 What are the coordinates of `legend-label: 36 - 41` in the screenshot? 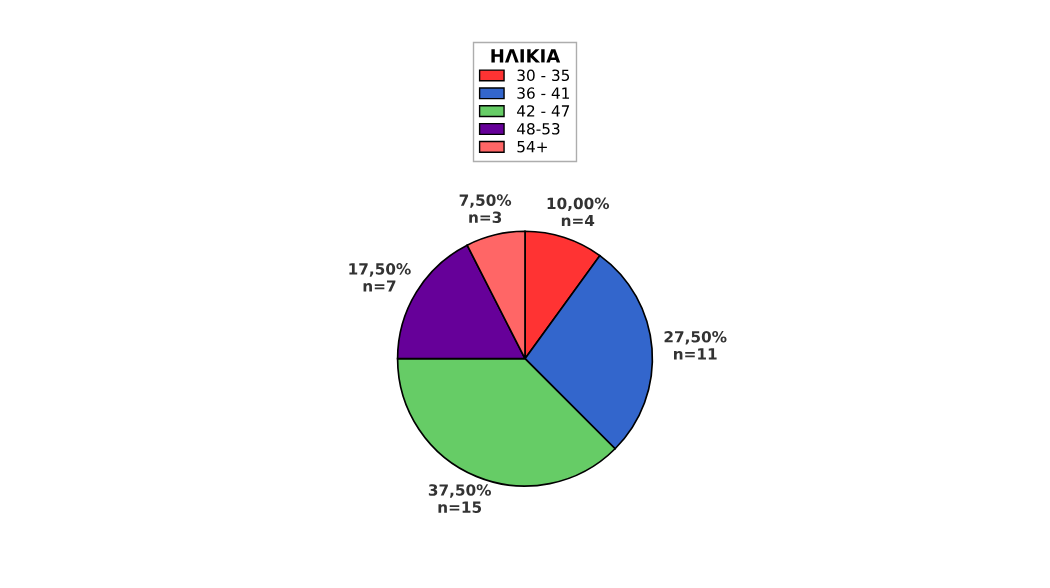 It's located at (543, 93).